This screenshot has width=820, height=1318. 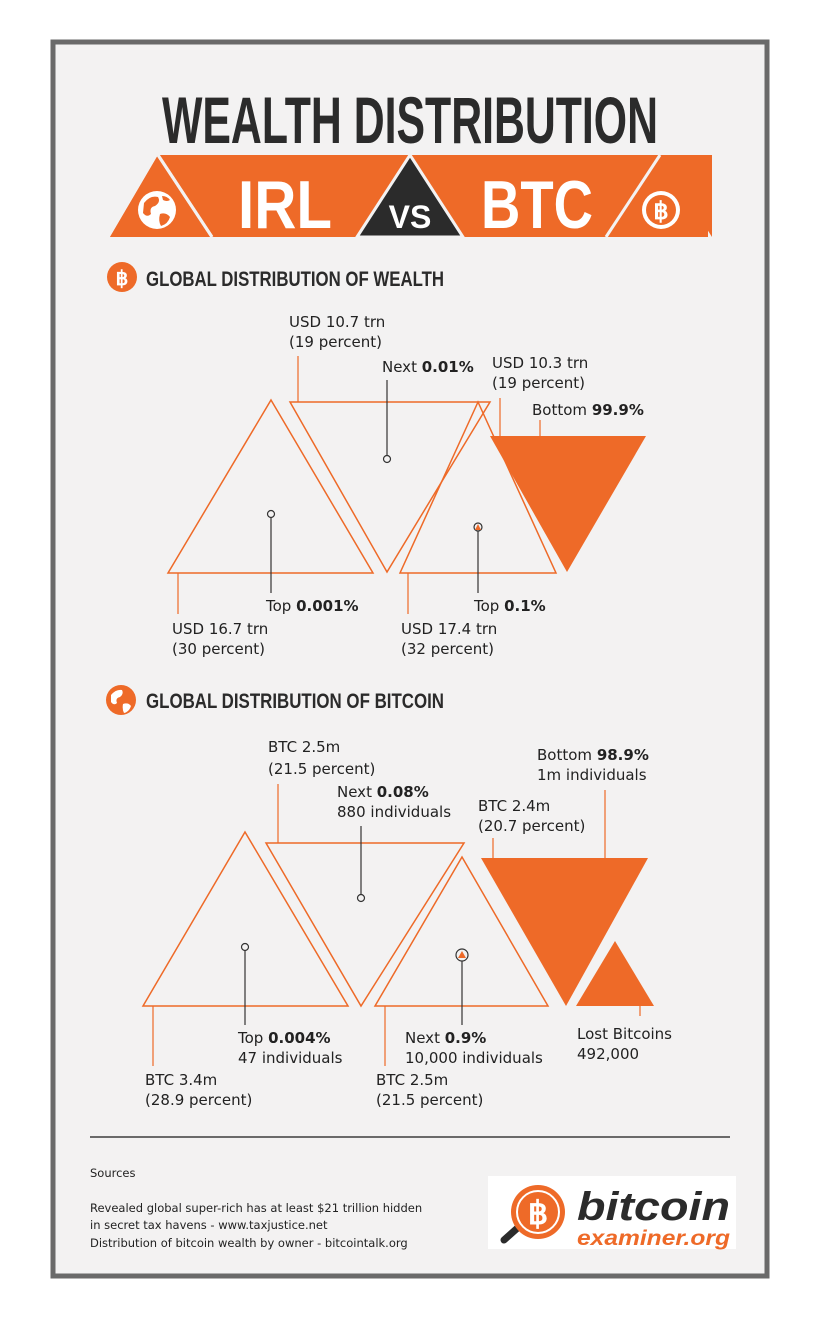 What do you see at coordinates (653, 1238) in the screenshot?
I see `logo-word-examiner: examiner .org` at bounding box center [653, 1238].